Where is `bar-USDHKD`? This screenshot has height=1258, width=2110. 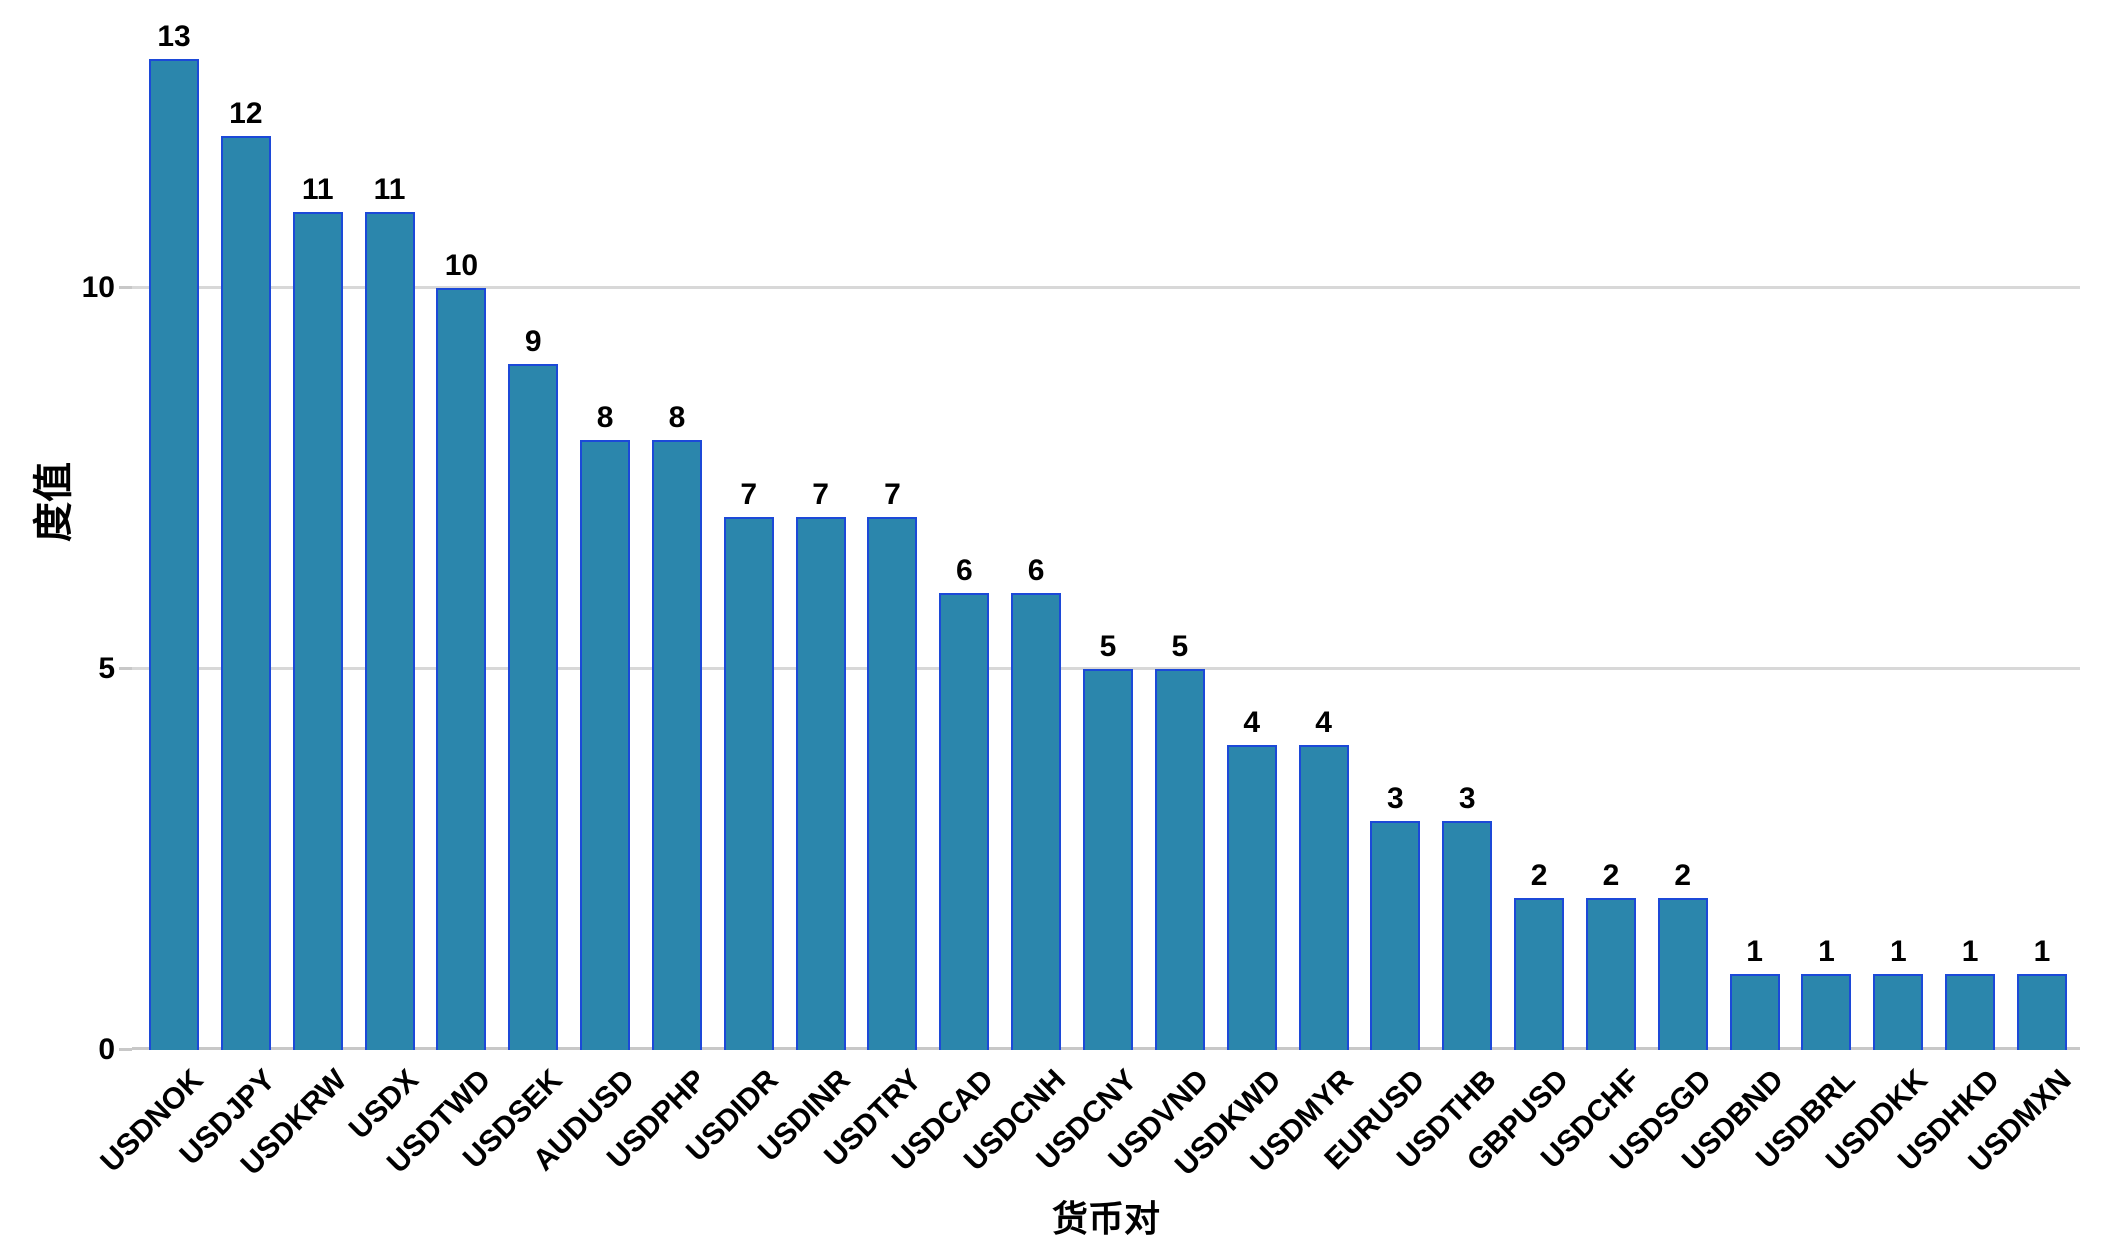
bar-USDHKD is located at coordinates (1970, 1011).